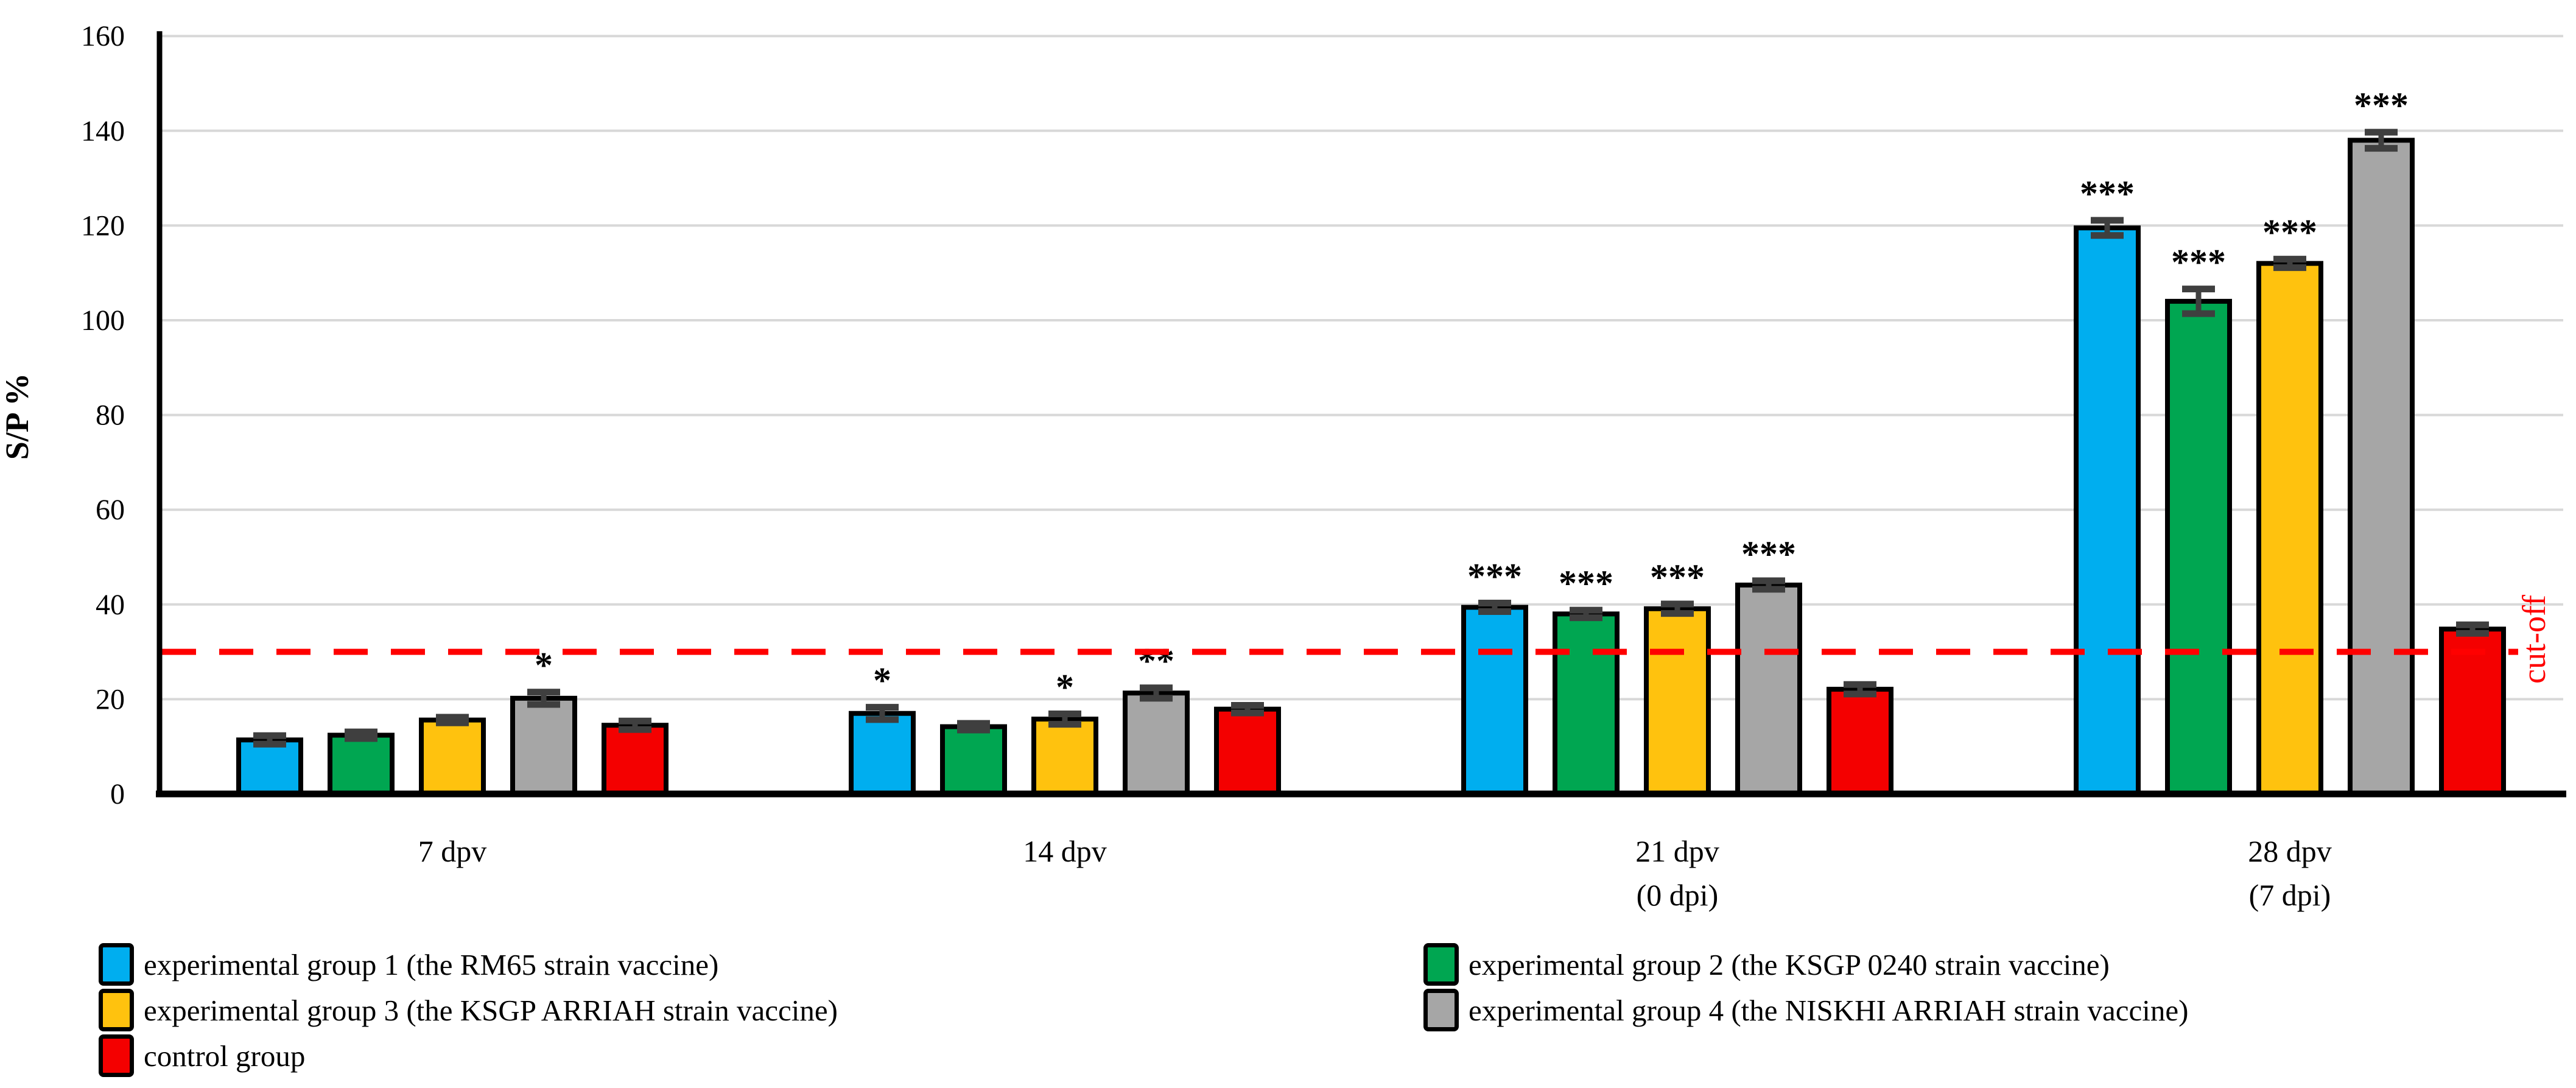 This screenshot has height=1088, width=2576. I want to click on x-tick-label: 28 dpv, so click(2290, 851).